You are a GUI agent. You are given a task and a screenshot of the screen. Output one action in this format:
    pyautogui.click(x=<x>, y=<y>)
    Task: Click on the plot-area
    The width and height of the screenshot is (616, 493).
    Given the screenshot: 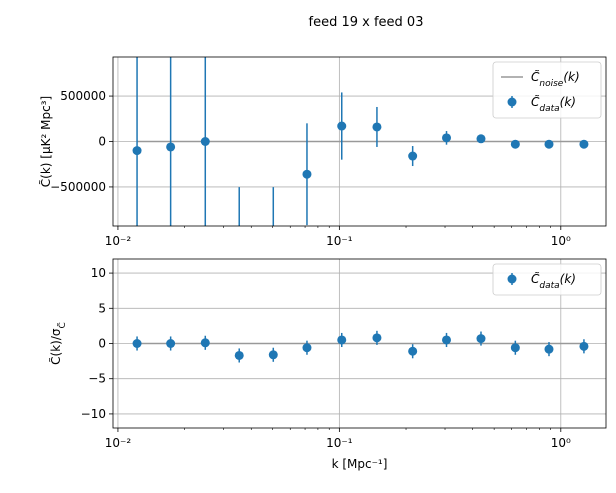 What is the action you would take?
    pyautogui.click(x=360, y=346)
    